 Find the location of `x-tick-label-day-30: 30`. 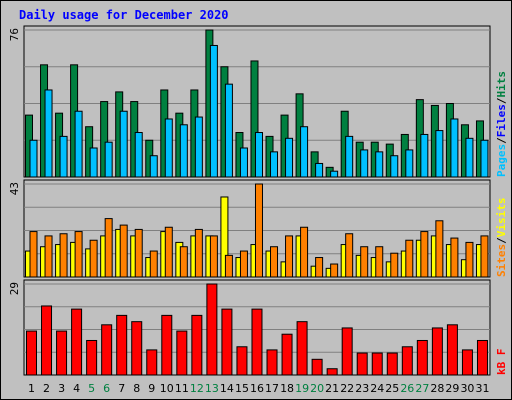

x-tick-label-day-30: 30 is located at coordinates (467, 388).